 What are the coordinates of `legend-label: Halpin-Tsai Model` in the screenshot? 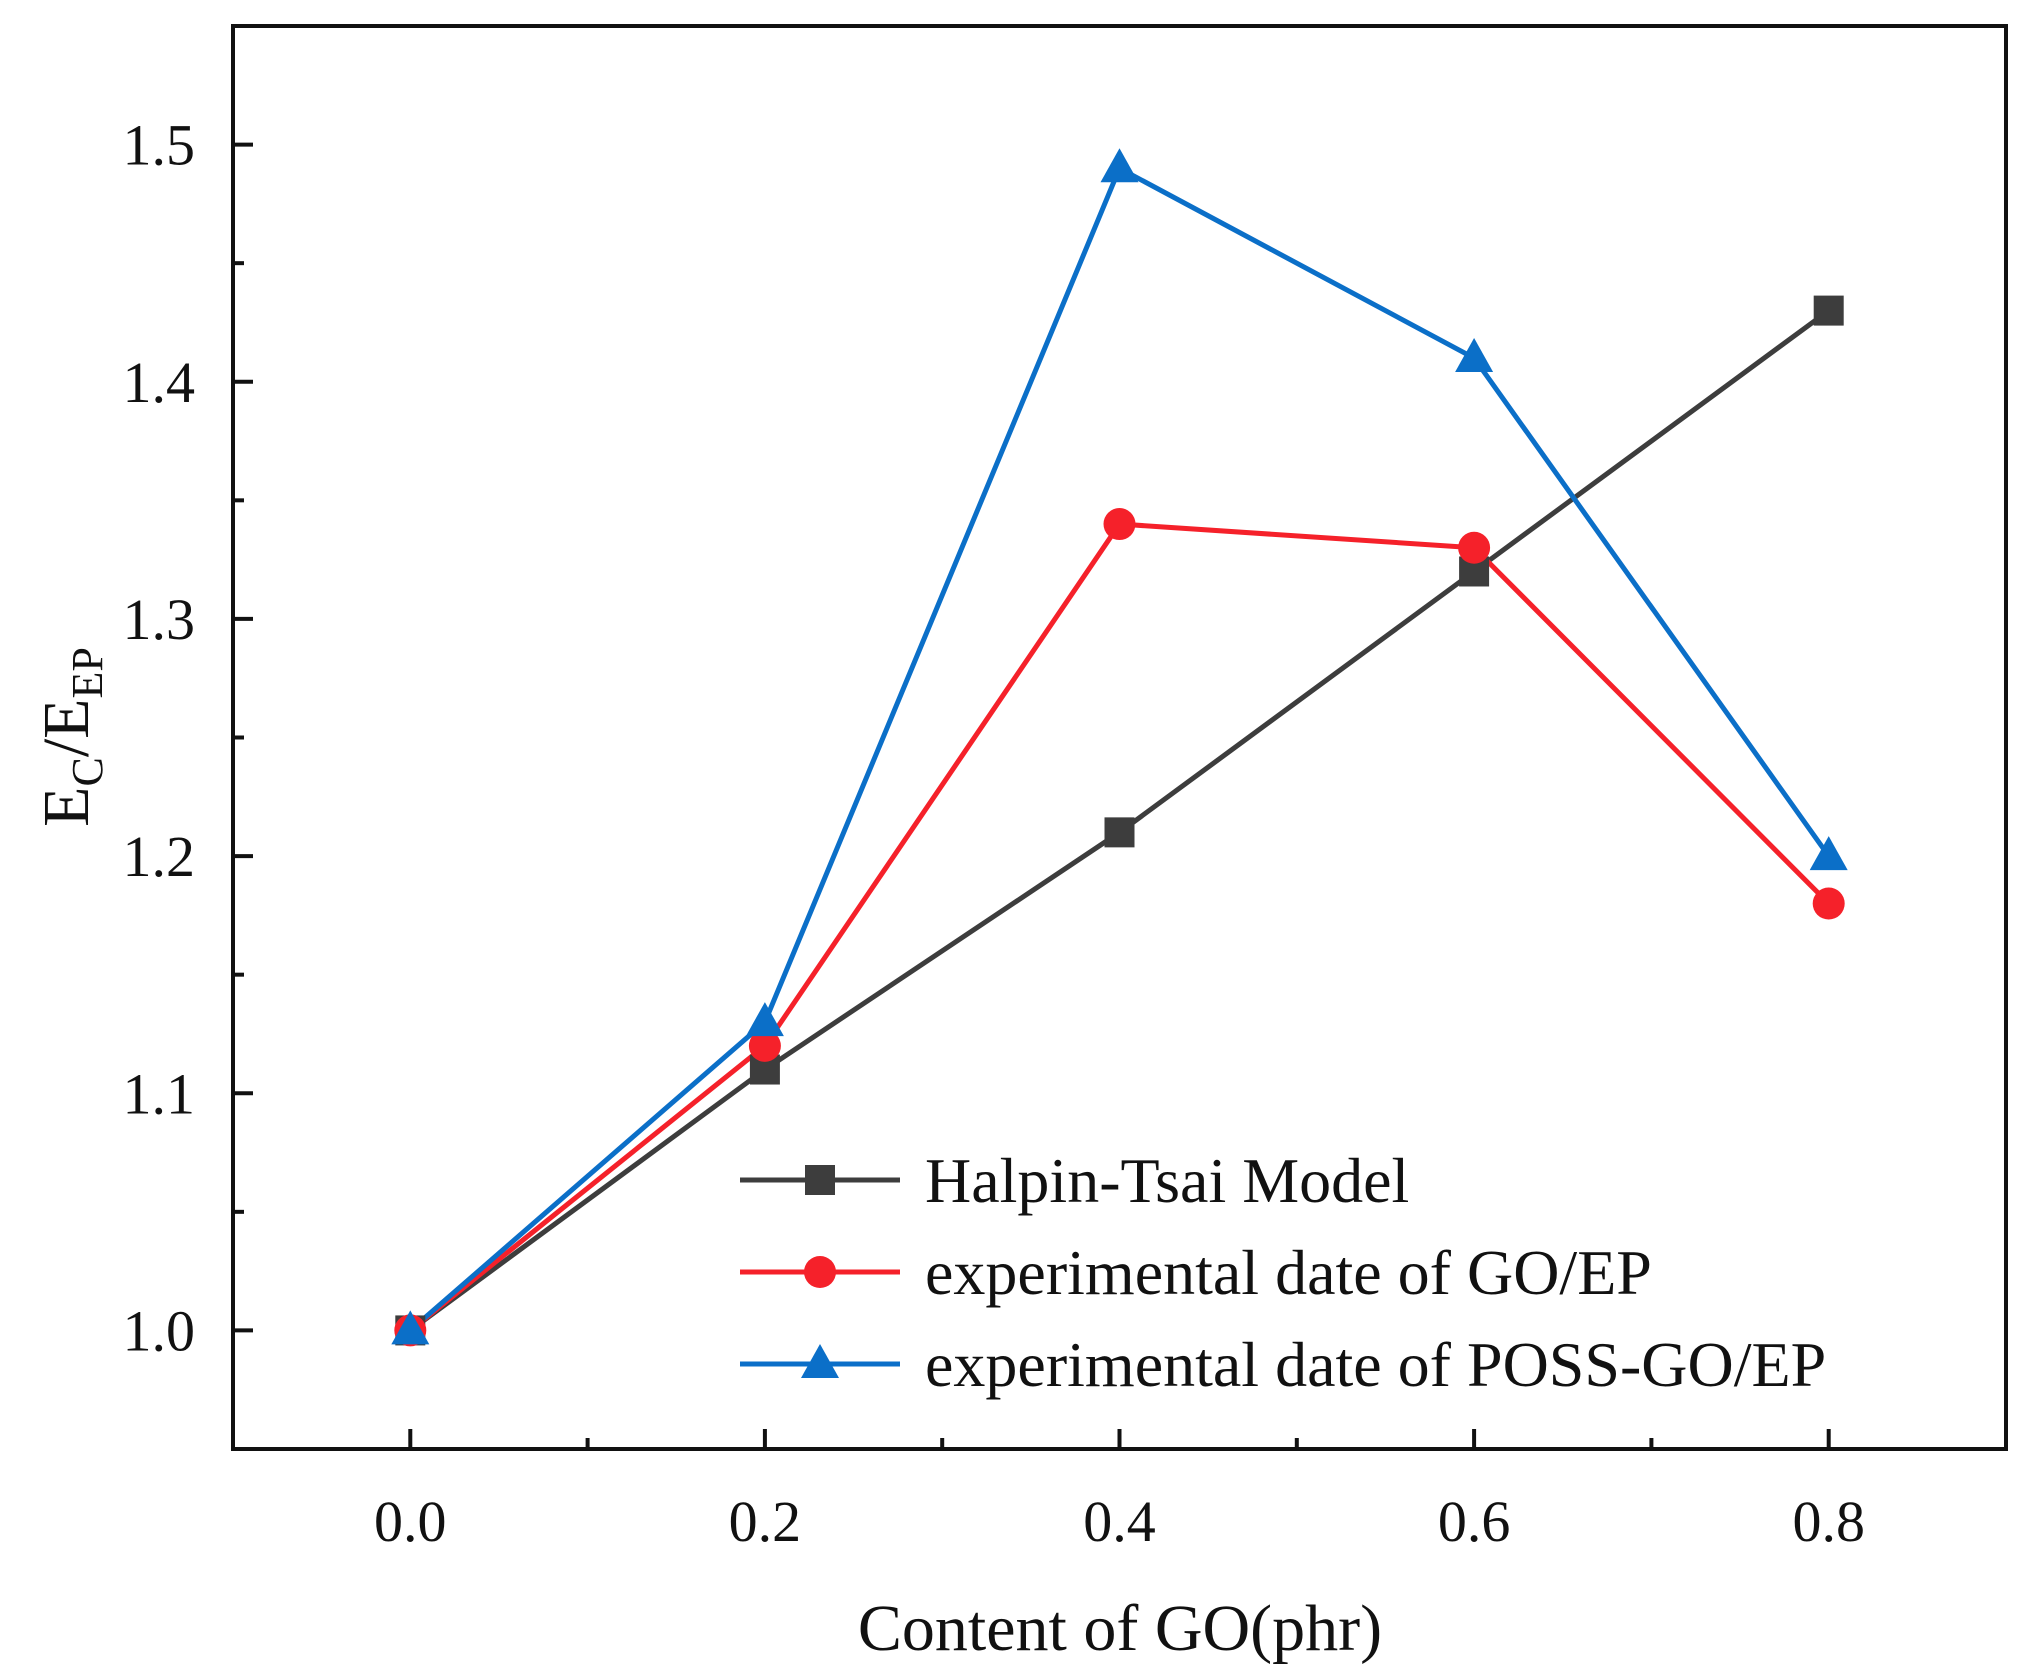 It's located at (1167, 1180).